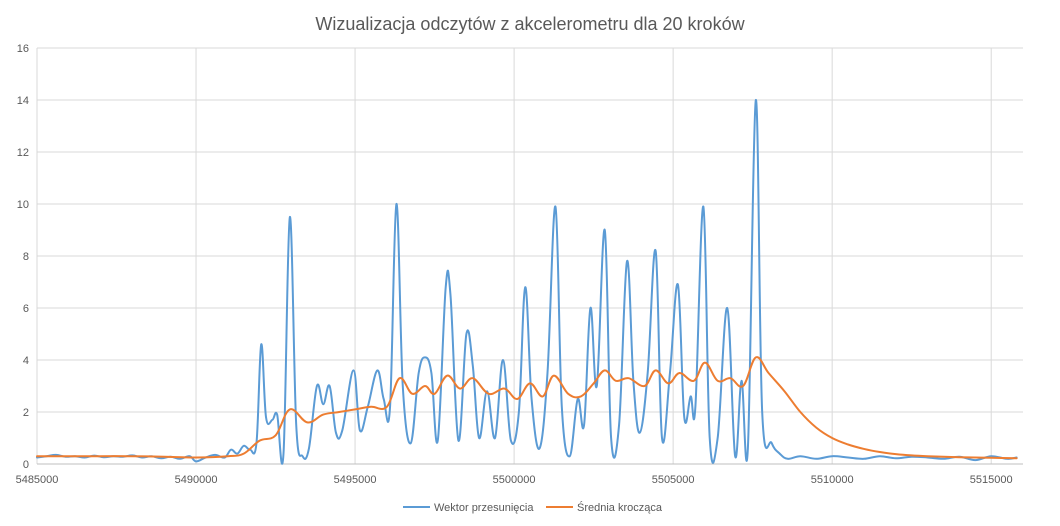  What do you see at coordinates (37, 480) in the screenshot?
I see `x-tick-label: 5485000` at bounding box center [37, 480].